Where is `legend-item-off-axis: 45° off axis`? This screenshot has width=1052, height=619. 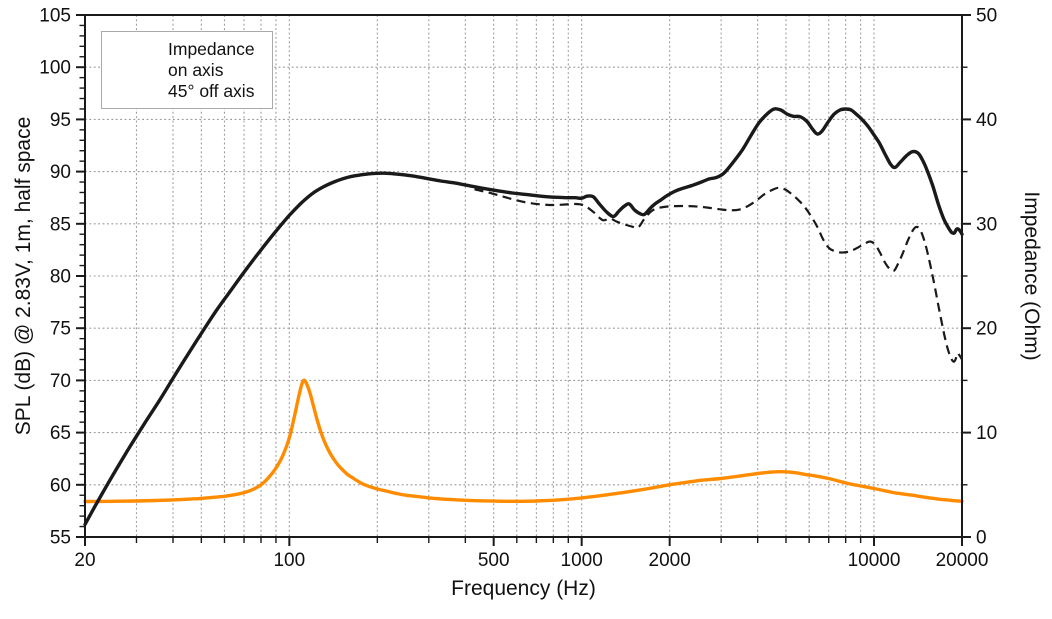
legend-item-off-axis: 45° off axis is located at coordinates (184, 91).